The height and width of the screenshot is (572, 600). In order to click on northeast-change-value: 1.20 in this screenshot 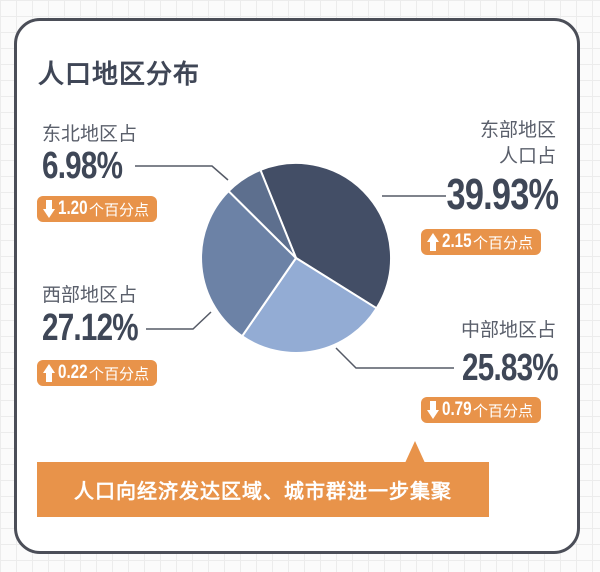, I will do `click(73, 208)`.